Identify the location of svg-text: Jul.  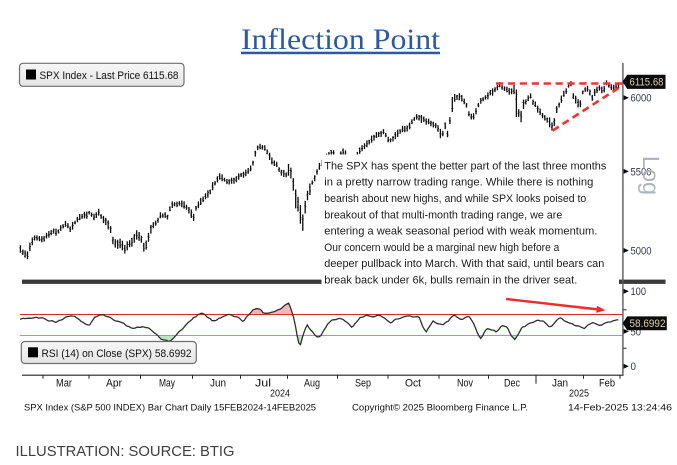
(263, 384).